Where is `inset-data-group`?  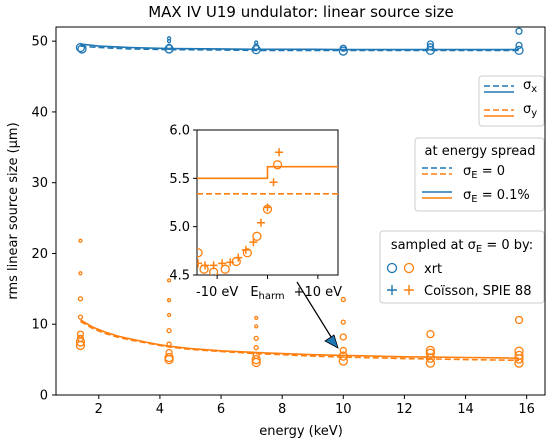 inset-data-group is located at coordinates (267, 211).